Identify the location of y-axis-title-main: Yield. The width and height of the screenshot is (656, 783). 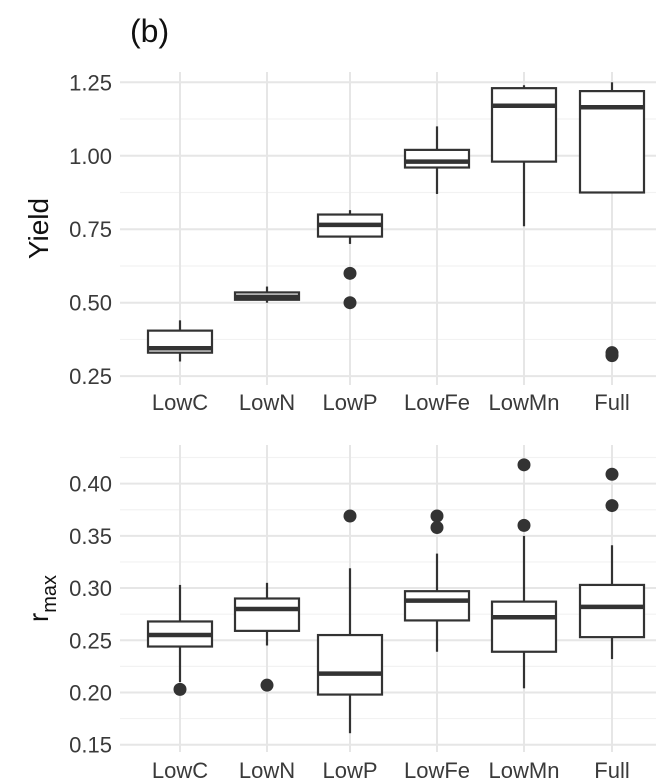
(38, 228).